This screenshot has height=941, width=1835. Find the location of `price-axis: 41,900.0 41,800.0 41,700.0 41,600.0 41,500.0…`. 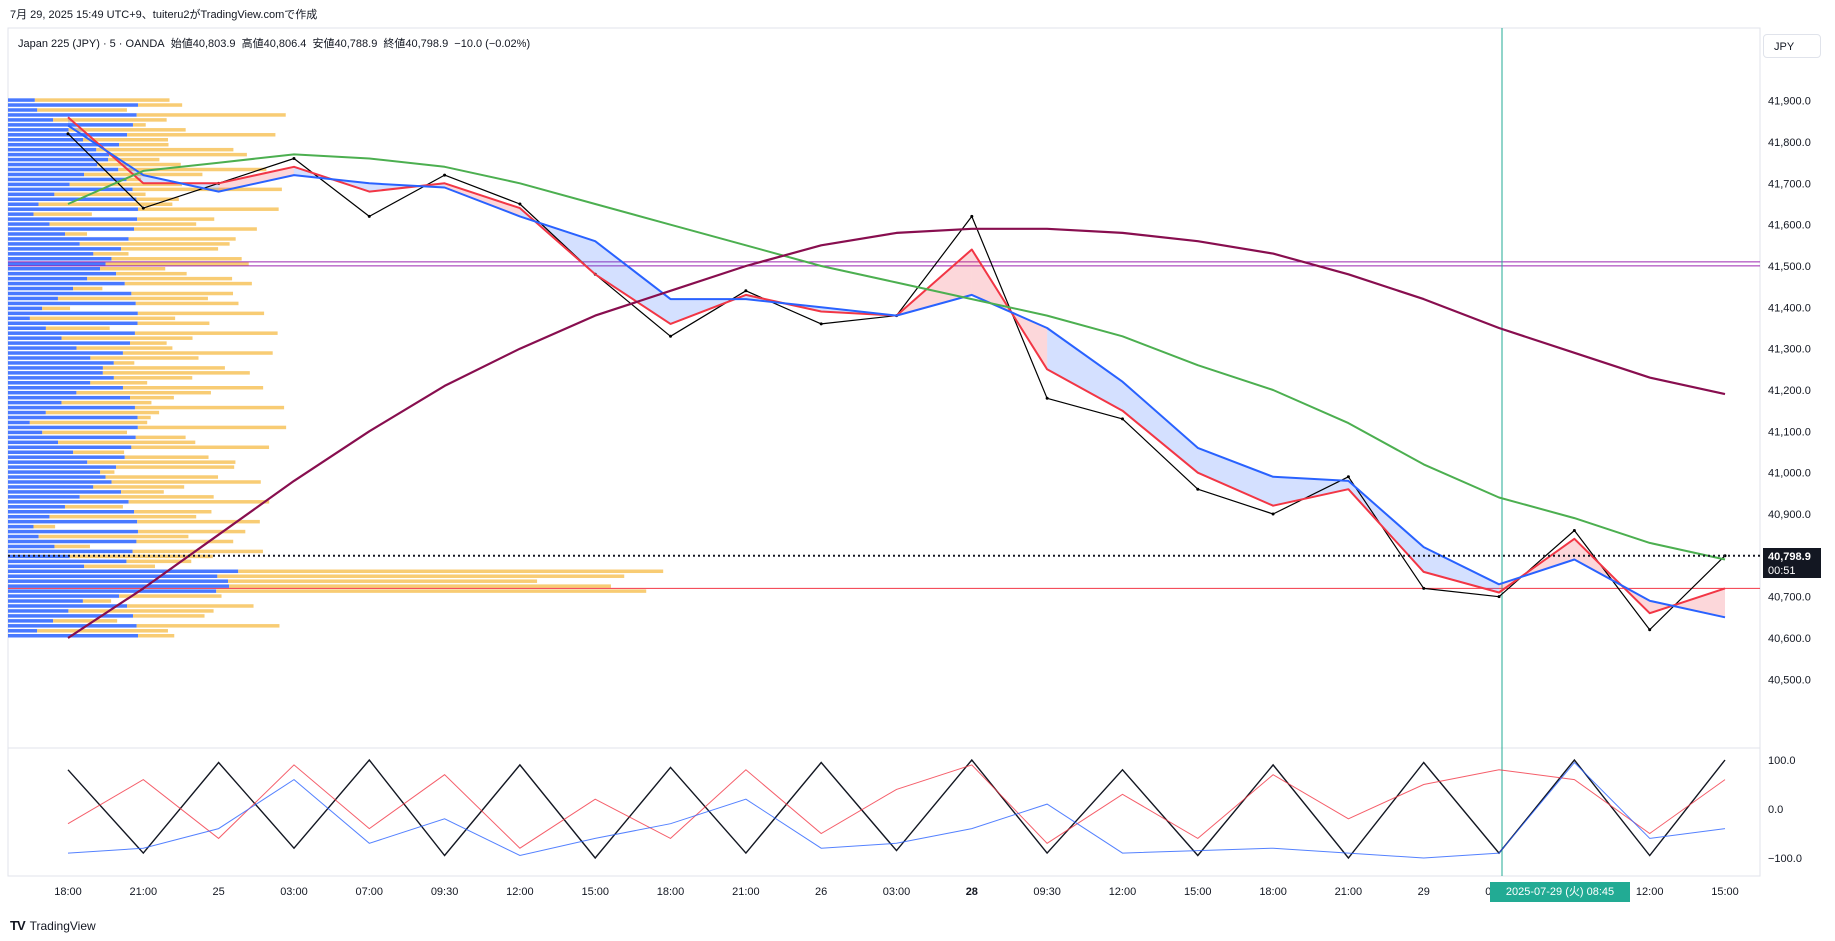

price-axis: 41,900.0 41,800.0 41,700.0 41,600.0 41,500.0… is located at coordinates (1789, 391).